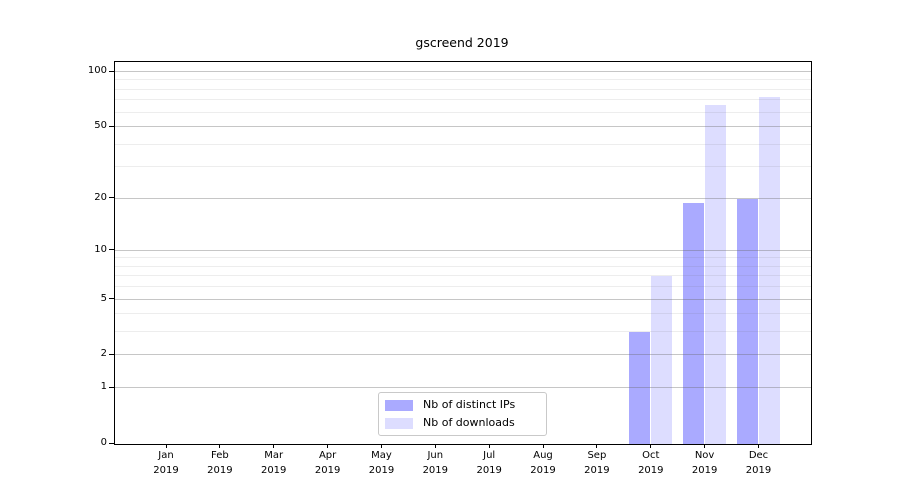  I want to click on x-tick-mark-aug, so click(543, 446).